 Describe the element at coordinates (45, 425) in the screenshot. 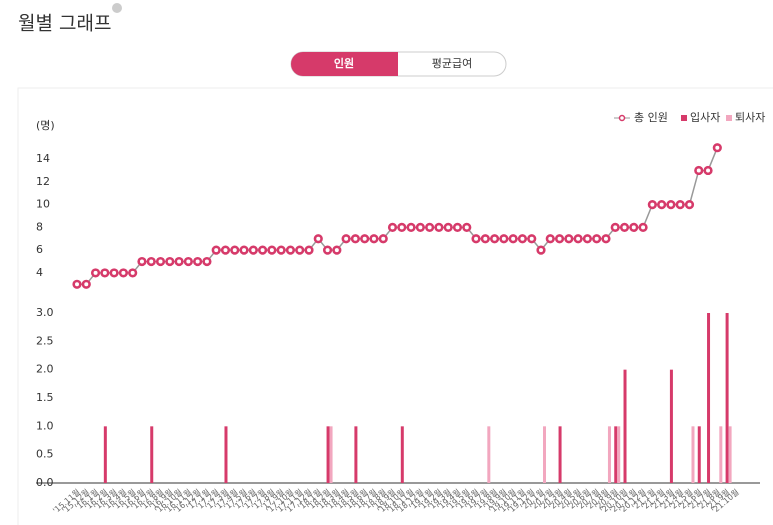

I see `y-tick-label: 1.0` at that location.